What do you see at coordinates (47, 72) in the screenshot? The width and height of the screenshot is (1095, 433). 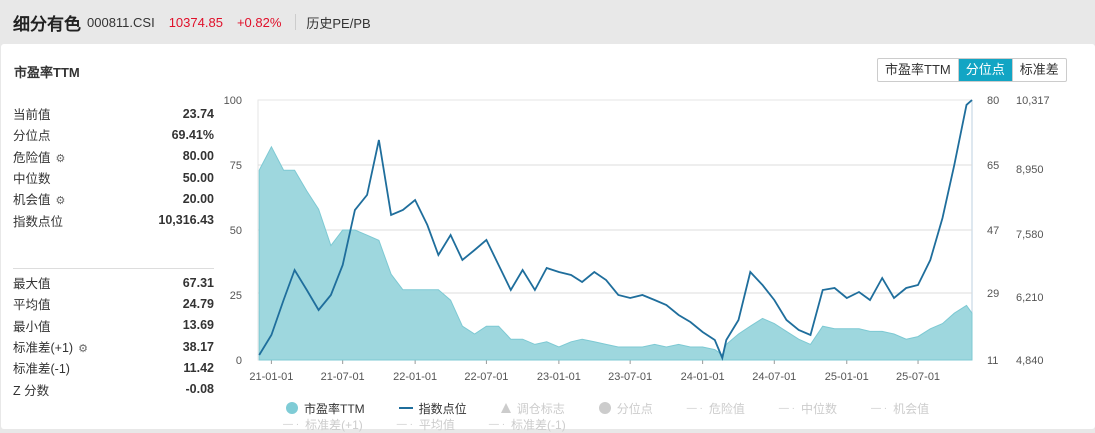 I see `card-title: 市盈率TTM` at bounding box center [47, 72].